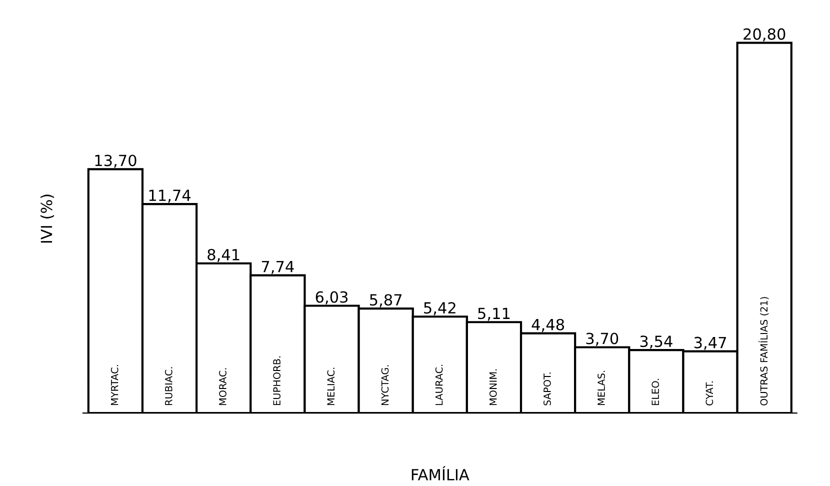 This screenshot has height=486, width=830. What do you see at coordinates (276, 381) in the screenshot?
I see `x-tick-label: EUPHORB.` at bounding box center [276, 381].